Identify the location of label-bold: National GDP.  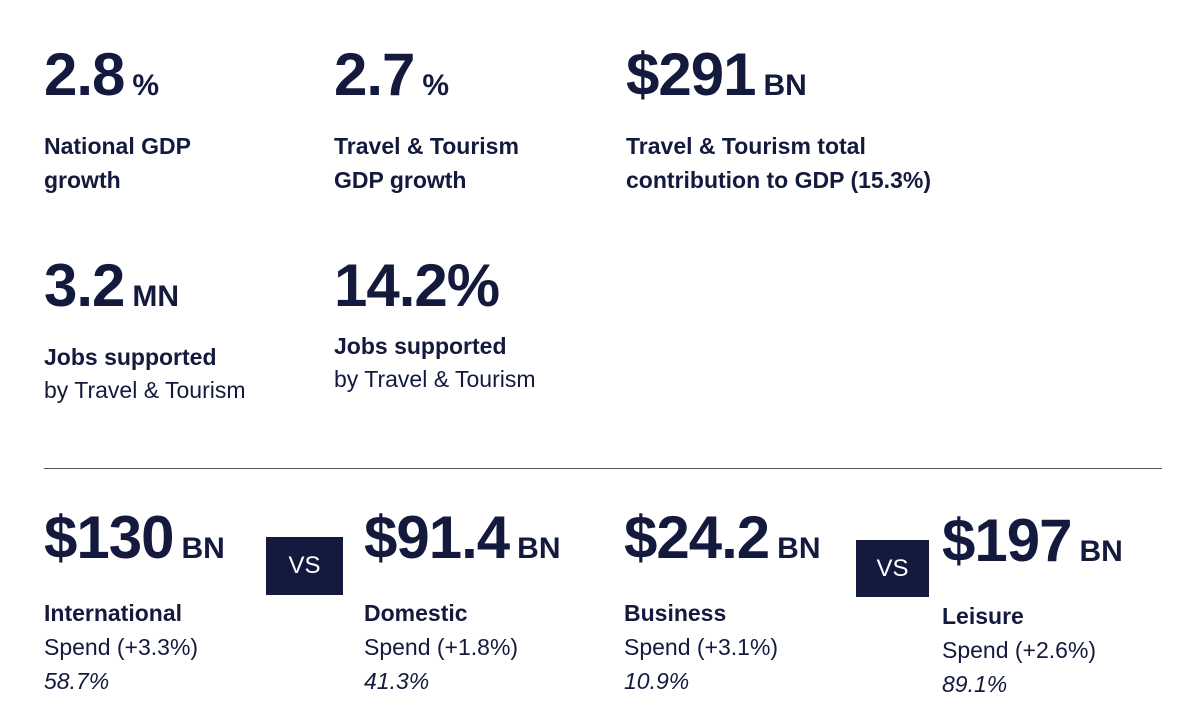
(117, 146).